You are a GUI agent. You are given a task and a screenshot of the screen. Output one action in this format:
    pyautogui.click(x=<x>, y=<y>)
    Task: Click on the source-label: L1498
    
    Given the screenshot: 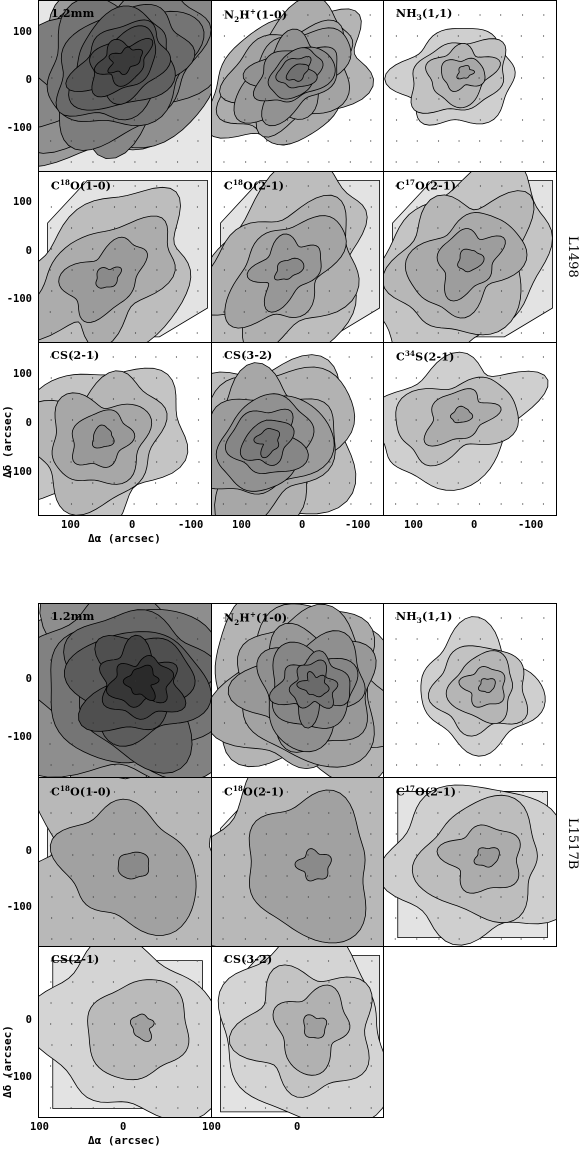 What is the action you would take?
    pyautogui.click(x=572, y=257)
    